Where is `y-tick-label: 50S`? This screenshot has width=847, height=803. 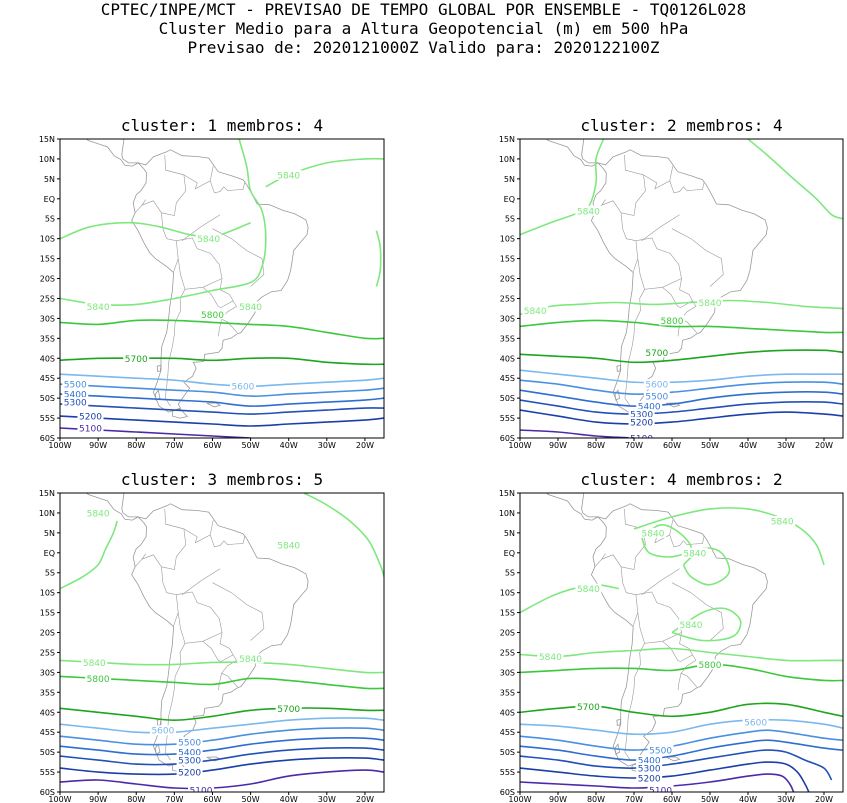
y-tick-label: 50S is located at coordinates (47, 398).